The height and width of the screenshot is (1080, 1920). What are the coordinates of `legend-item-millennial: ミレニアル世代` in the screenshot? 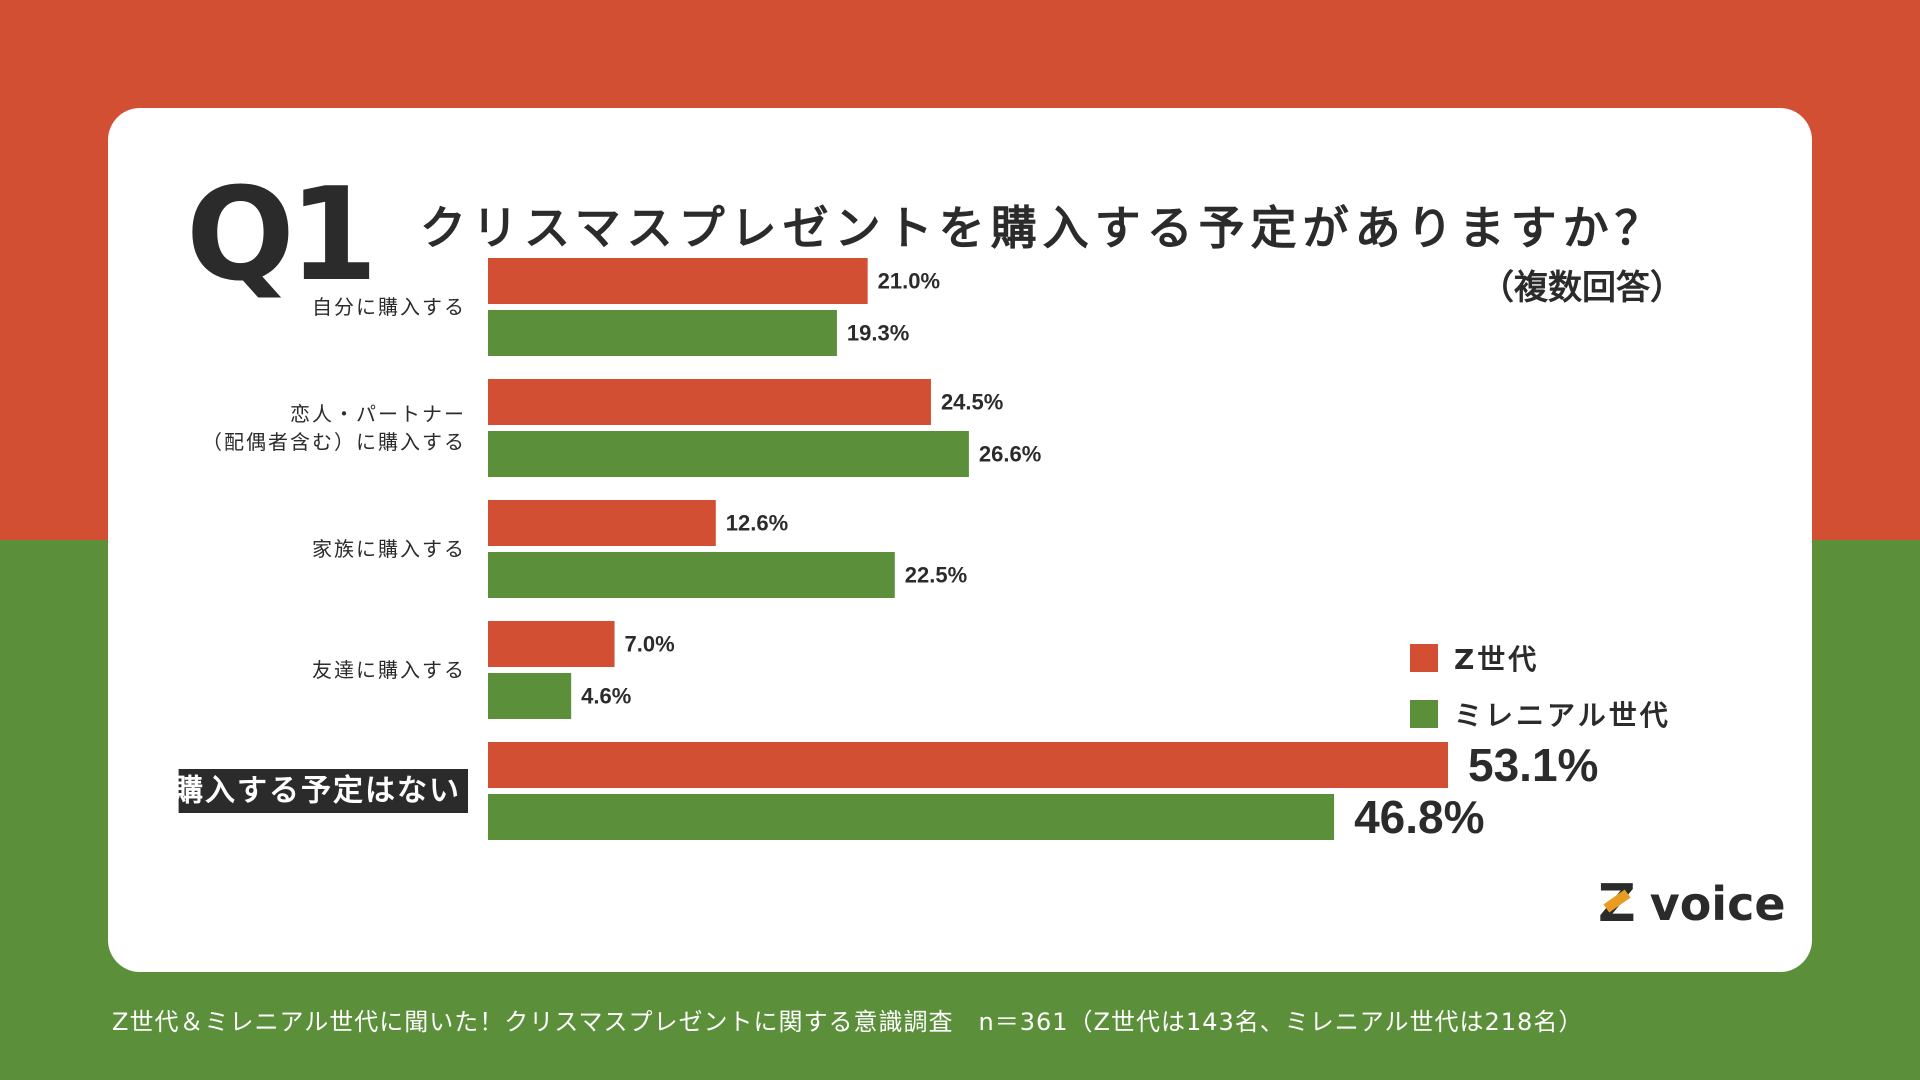 It's located at (1540, 714).